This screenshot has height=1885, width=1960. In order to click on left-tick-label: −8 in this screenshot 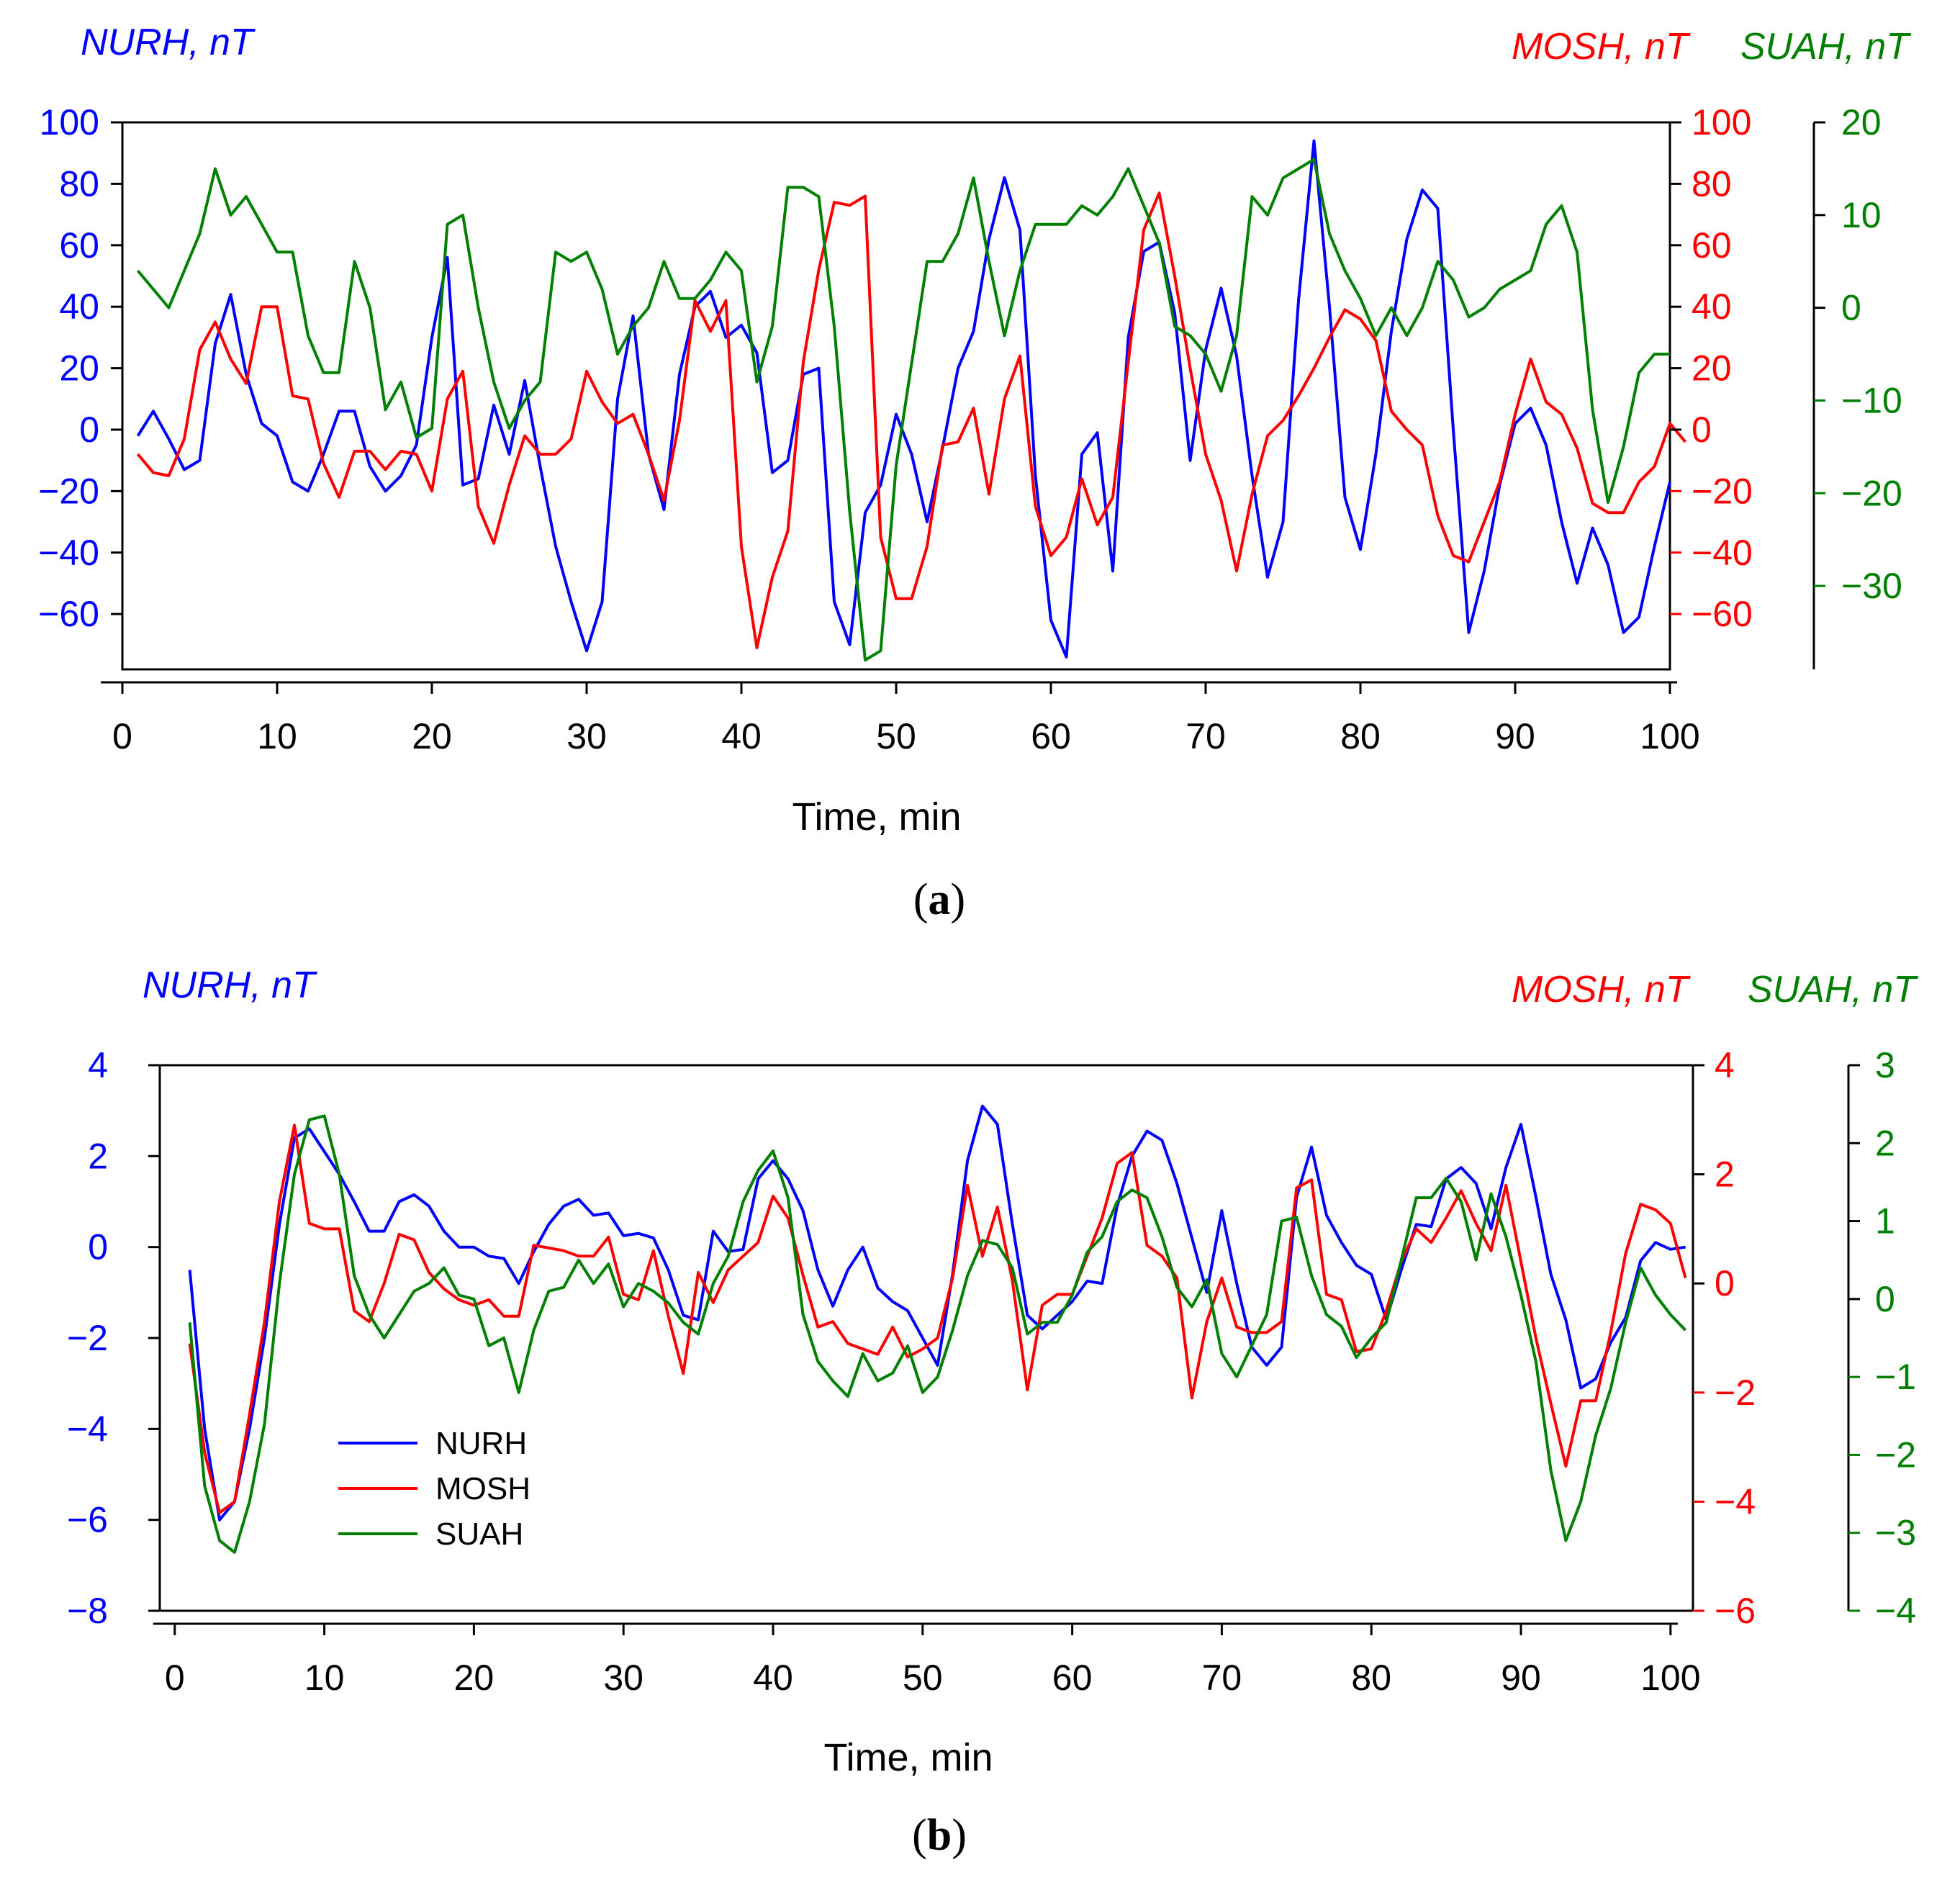, I will do `click(87, 1611)`.